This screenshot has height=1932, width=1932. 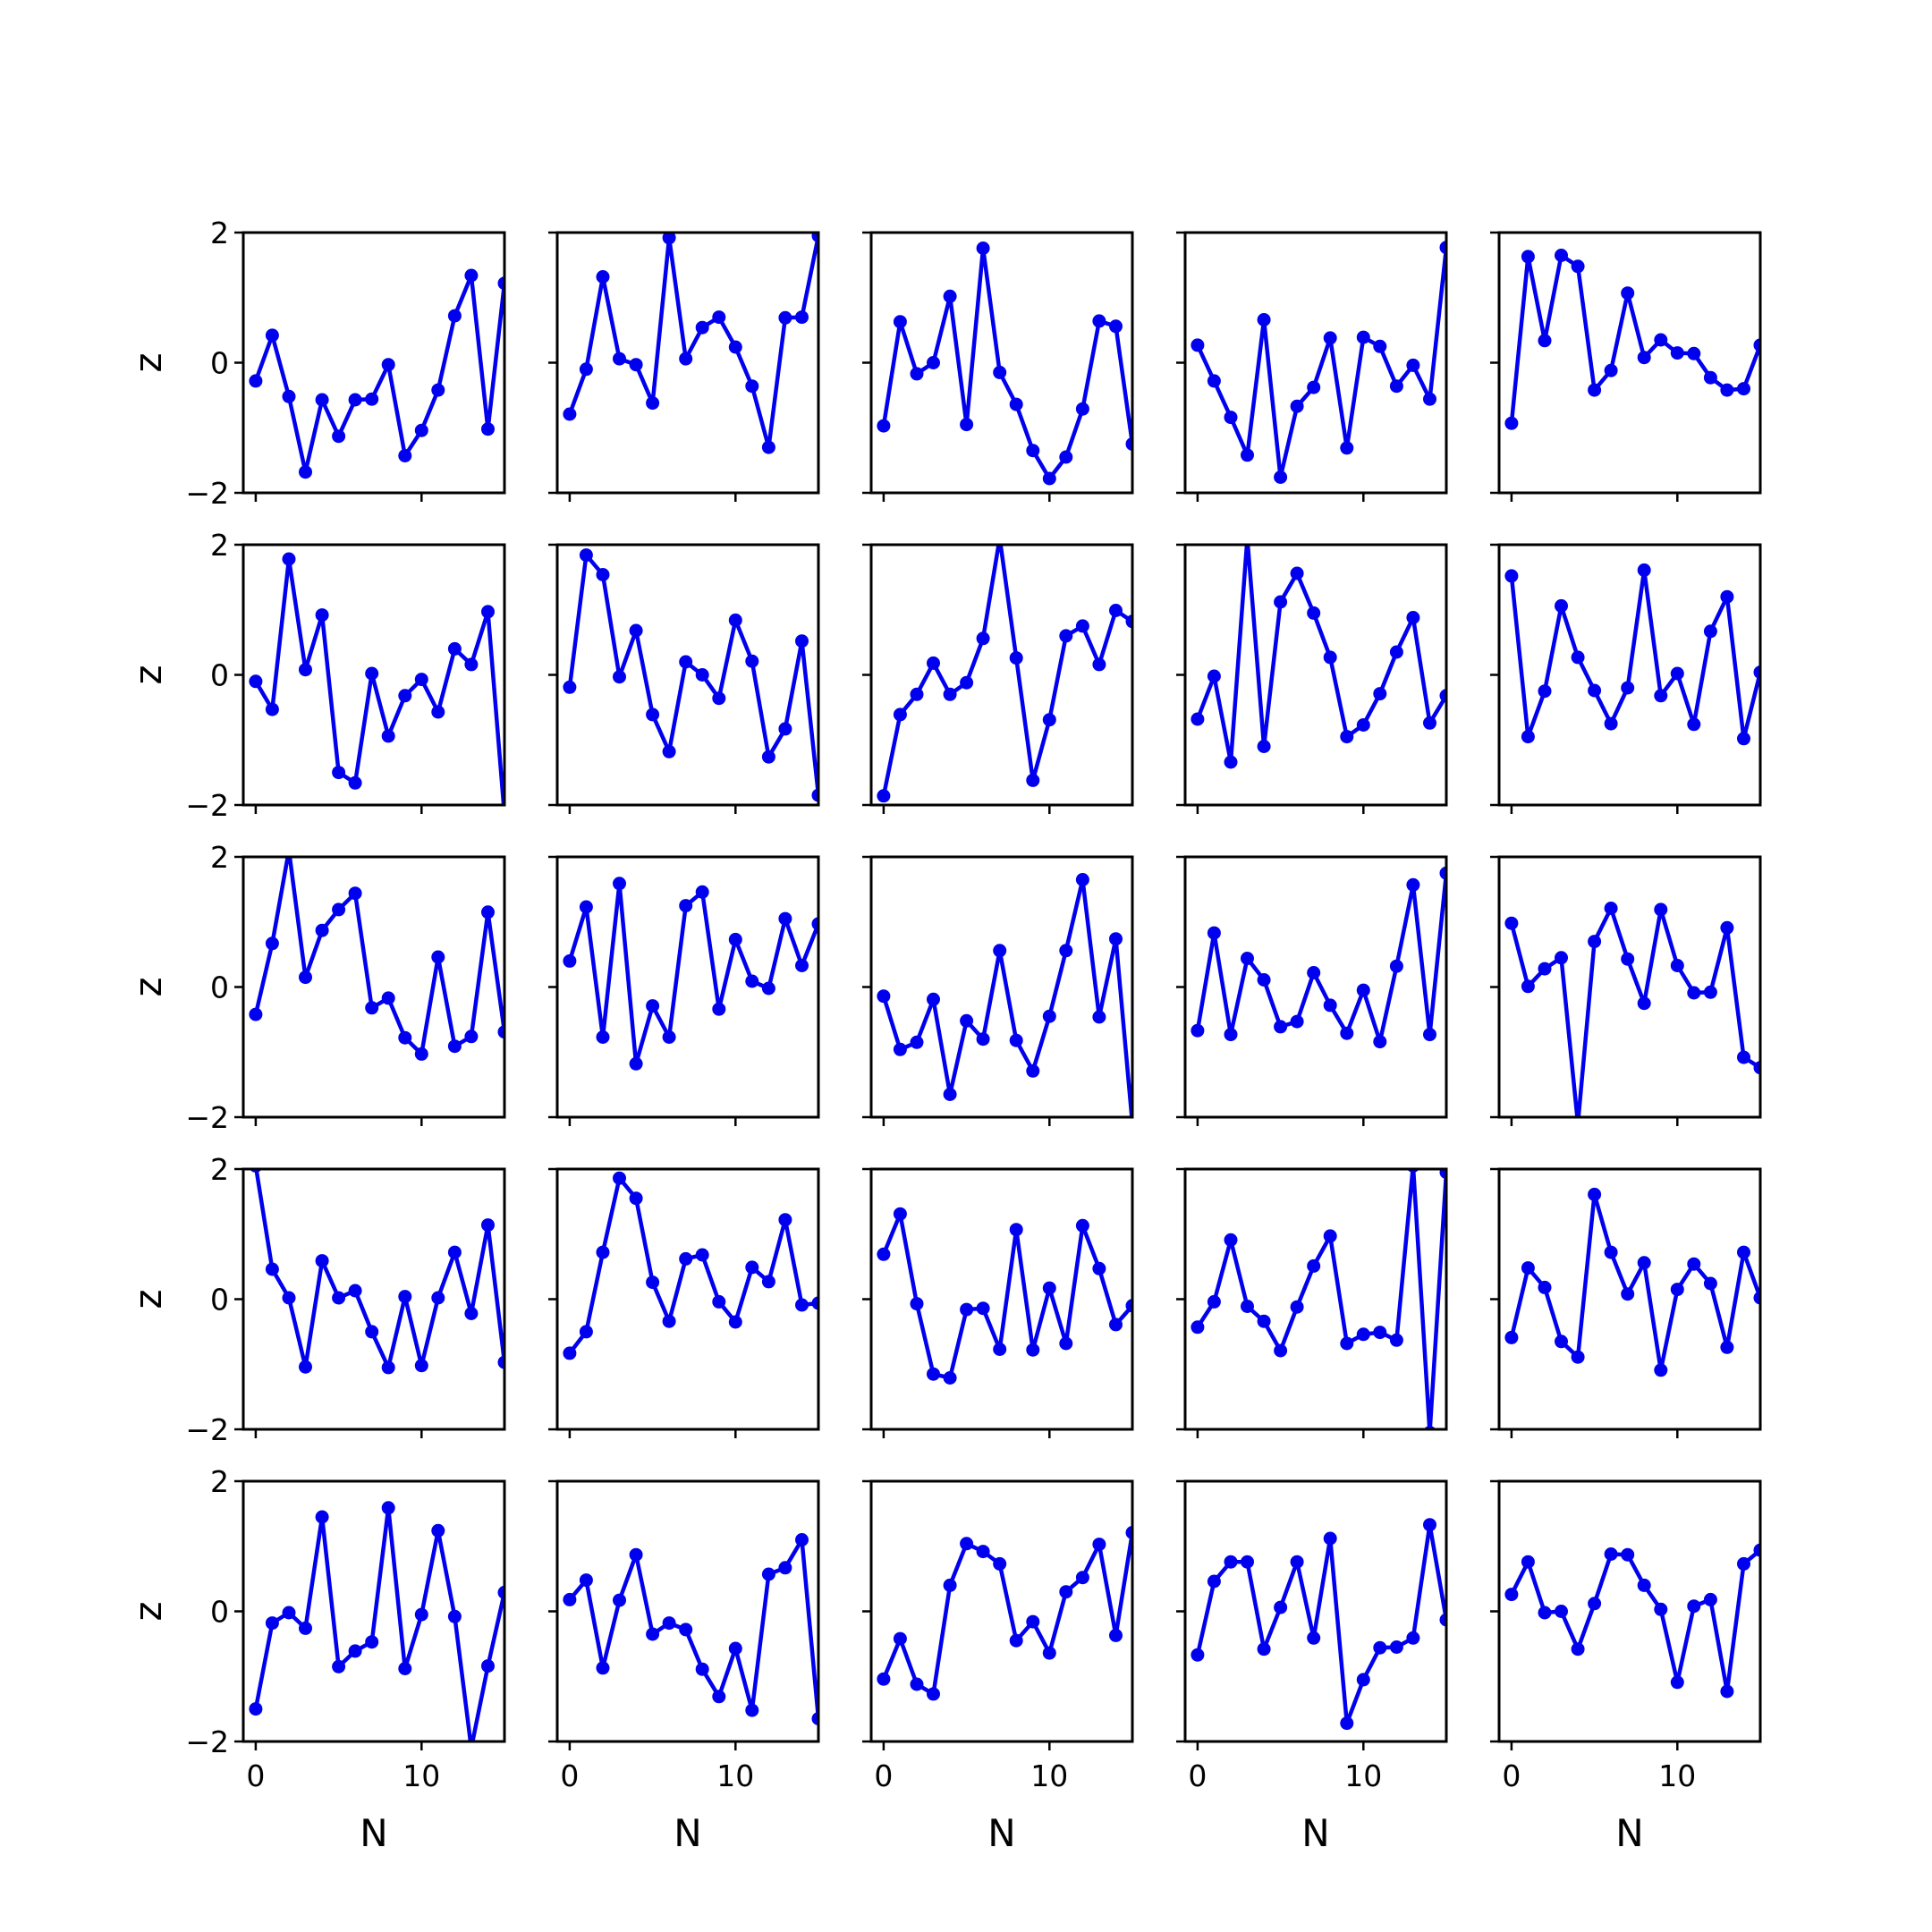 I want to click on x-axis-label: N, so click(x=1629, y=1833).